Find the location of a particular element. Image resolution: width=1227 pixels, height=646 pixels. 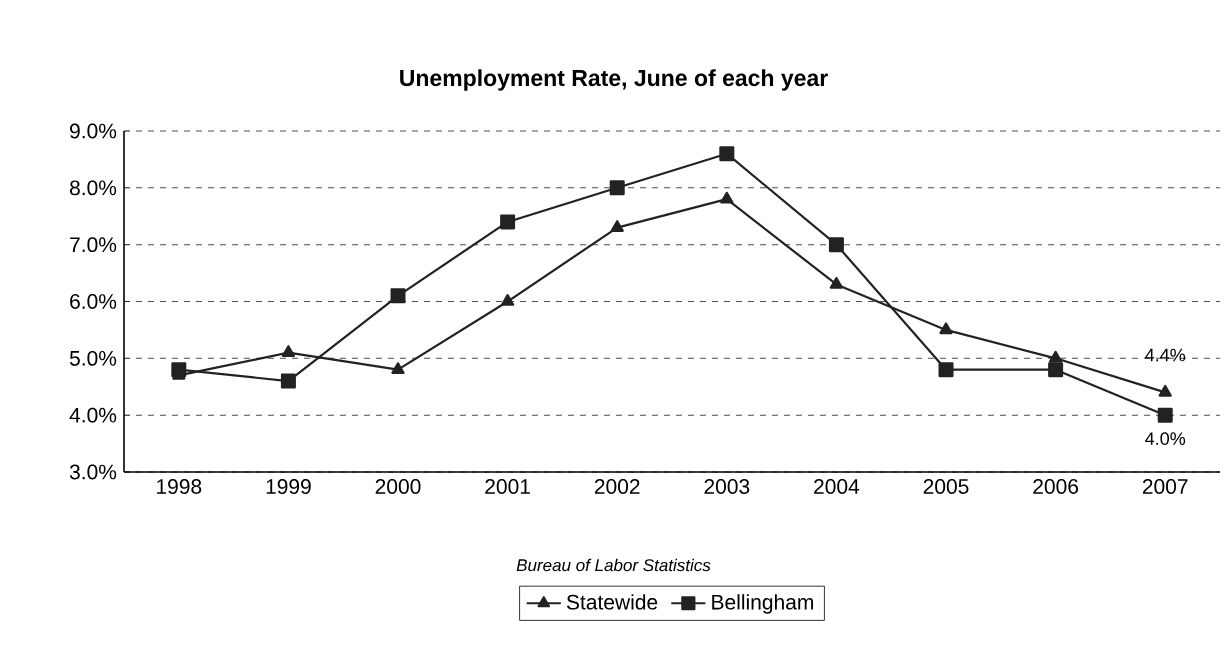

y-tick-label: 4.0% is located at coordinates (93, 415).